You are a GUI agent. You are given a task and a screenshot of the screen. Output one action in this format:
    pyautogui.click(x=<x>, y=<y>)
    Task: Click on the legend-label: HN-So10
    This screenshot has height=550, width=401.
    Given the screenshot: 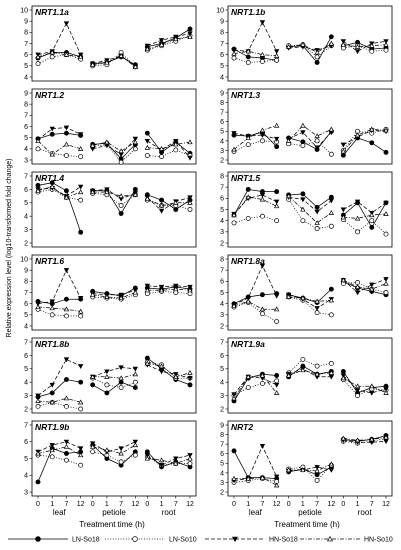 What is the action you would take?
    pyautogui.click(x=378, y=540)
    